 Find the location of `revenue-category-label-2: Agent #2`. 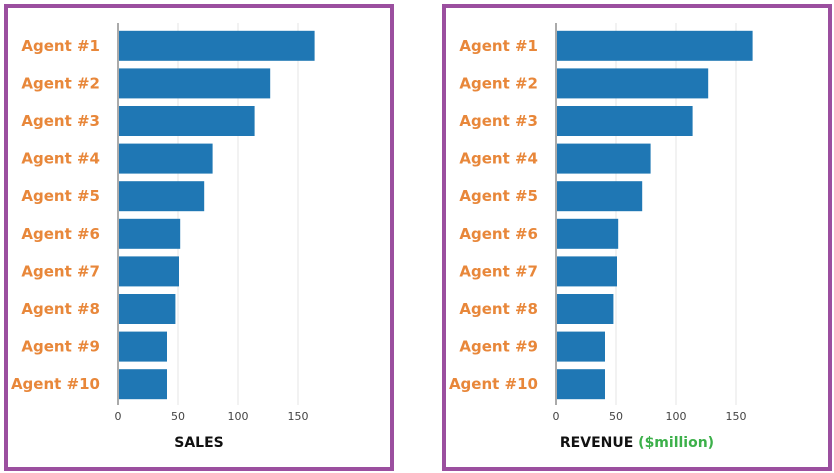

revenue-category-label-2: Agent #2 is located at coordinates (498, 83).